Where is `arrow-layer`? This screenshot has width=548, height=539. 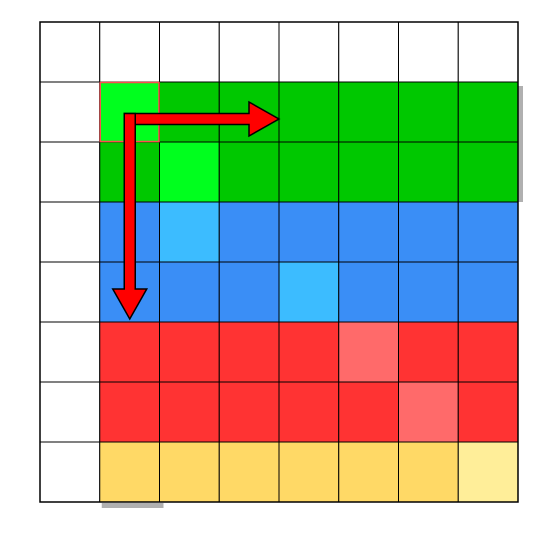 arrow-layer is located at coordinates (196, 210).